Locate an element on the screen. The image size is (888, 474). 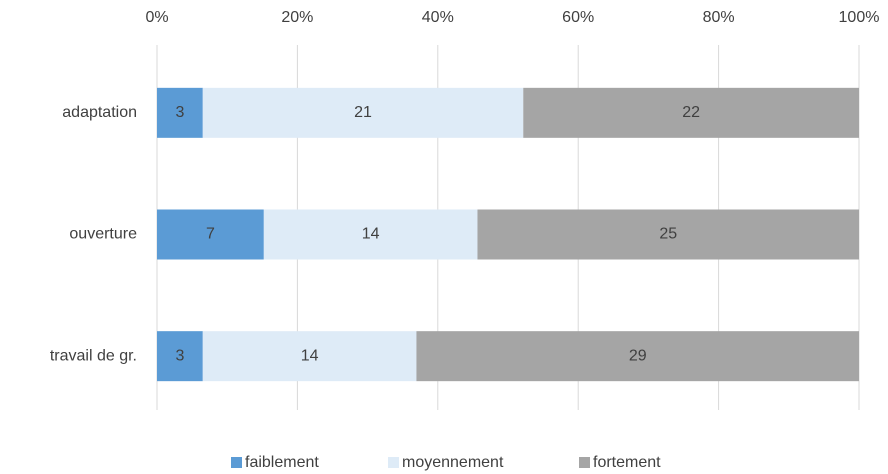
x-tick-label: 0% is located at coordinates (156, 17).